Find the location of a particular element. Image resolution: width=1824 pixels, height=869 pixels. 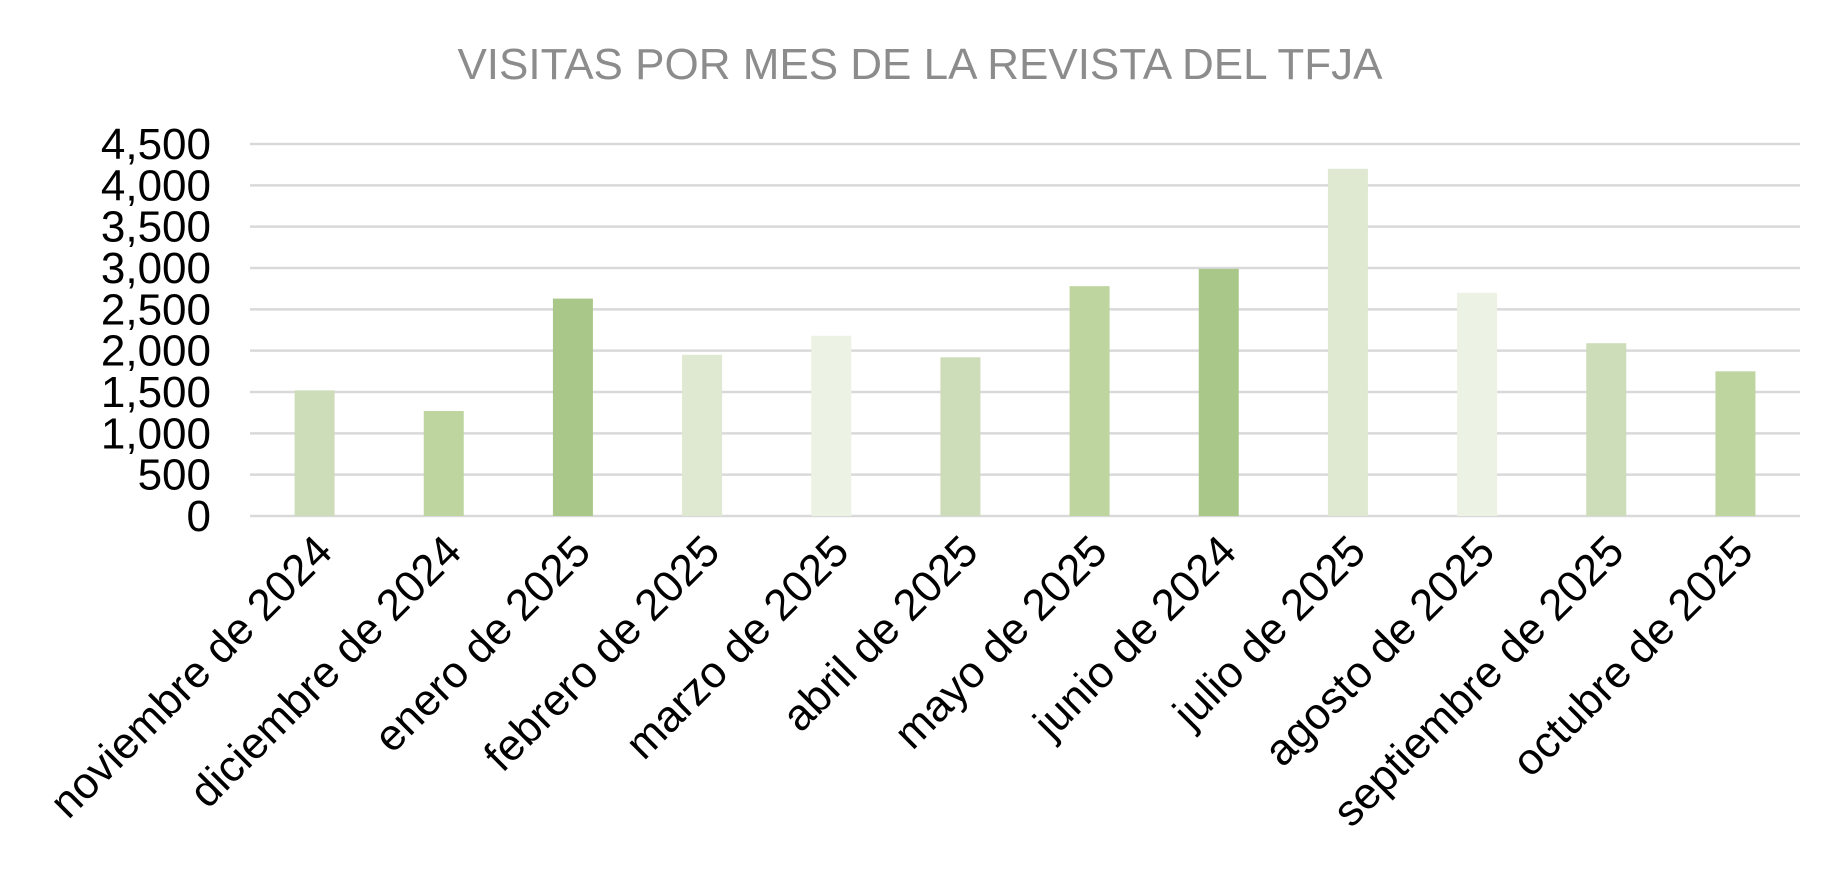

y-tick-label: 500 is located at coordinates (174, 475).